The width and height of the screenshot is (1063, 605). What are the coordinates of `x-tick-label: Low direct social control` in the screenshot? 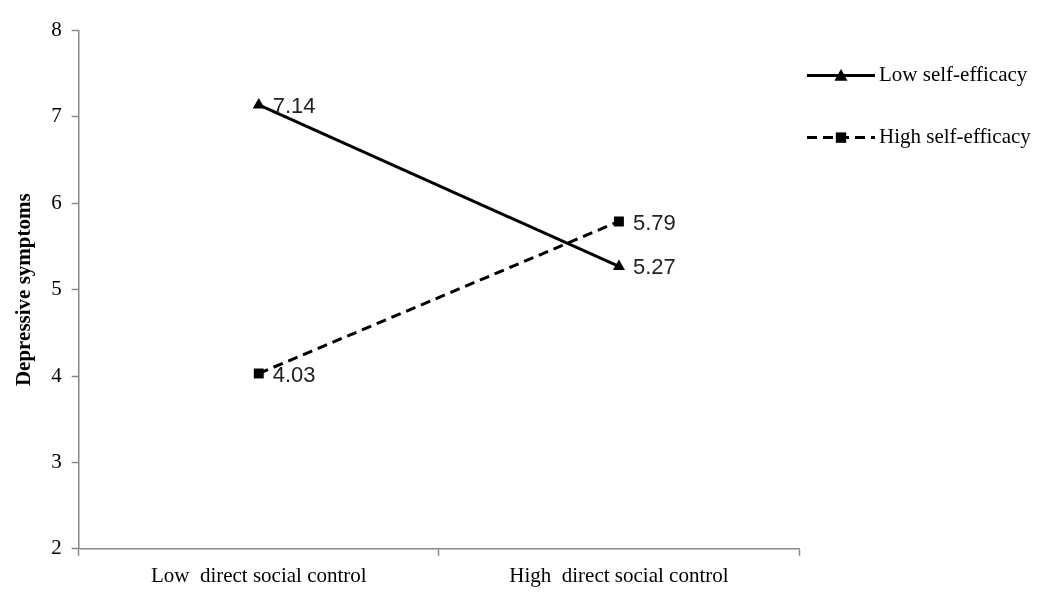 It's located at (258, 574).